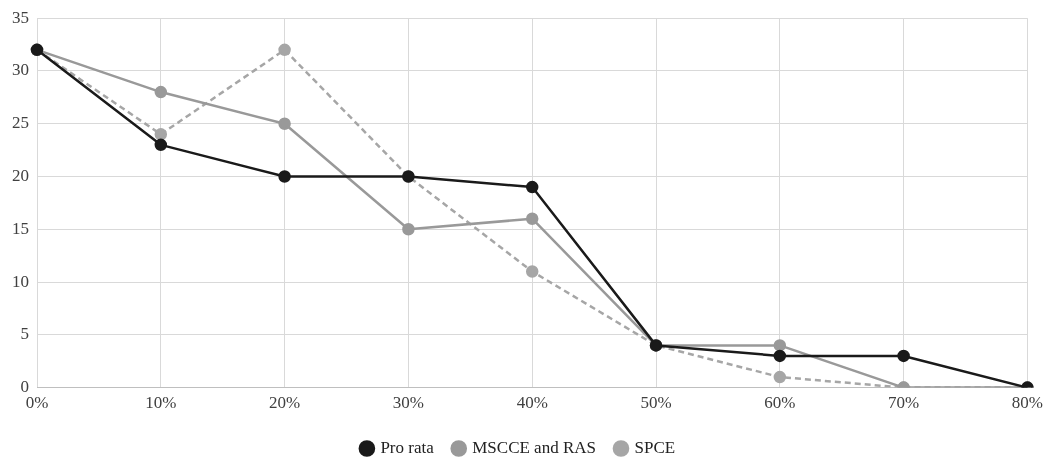  Describe the element at coordinates (20, 123) in the screenshot. I see `y-tick-label: 25` at that location.